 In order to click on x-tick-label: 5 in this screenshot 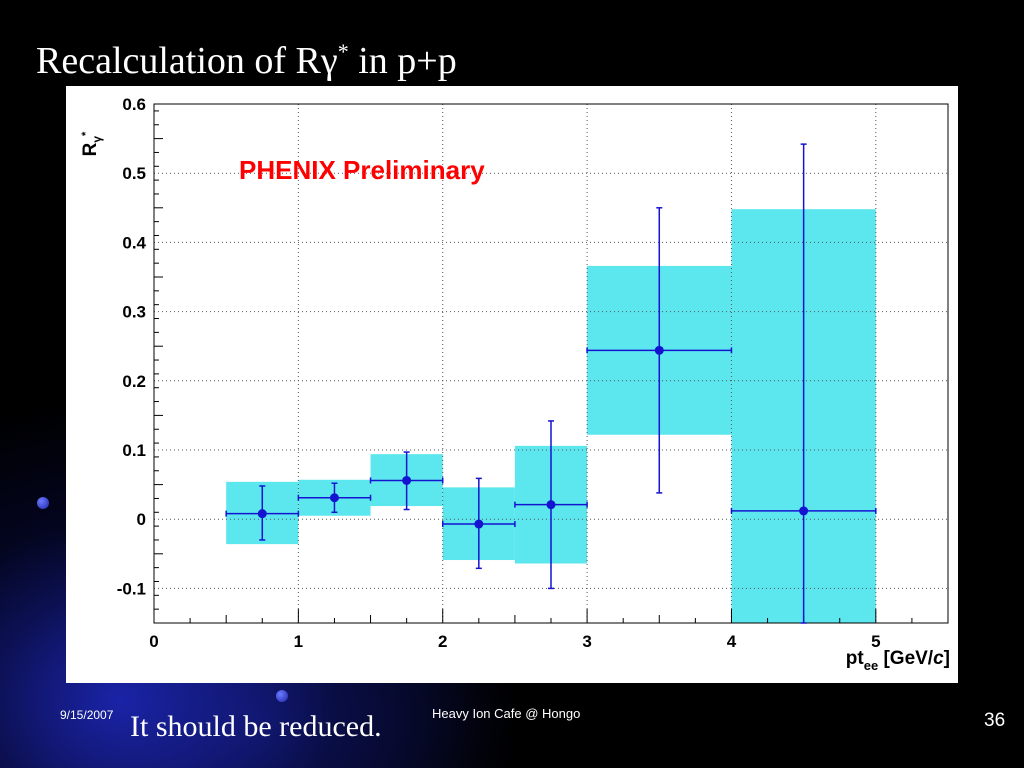, I will do `click(875, 641)`.